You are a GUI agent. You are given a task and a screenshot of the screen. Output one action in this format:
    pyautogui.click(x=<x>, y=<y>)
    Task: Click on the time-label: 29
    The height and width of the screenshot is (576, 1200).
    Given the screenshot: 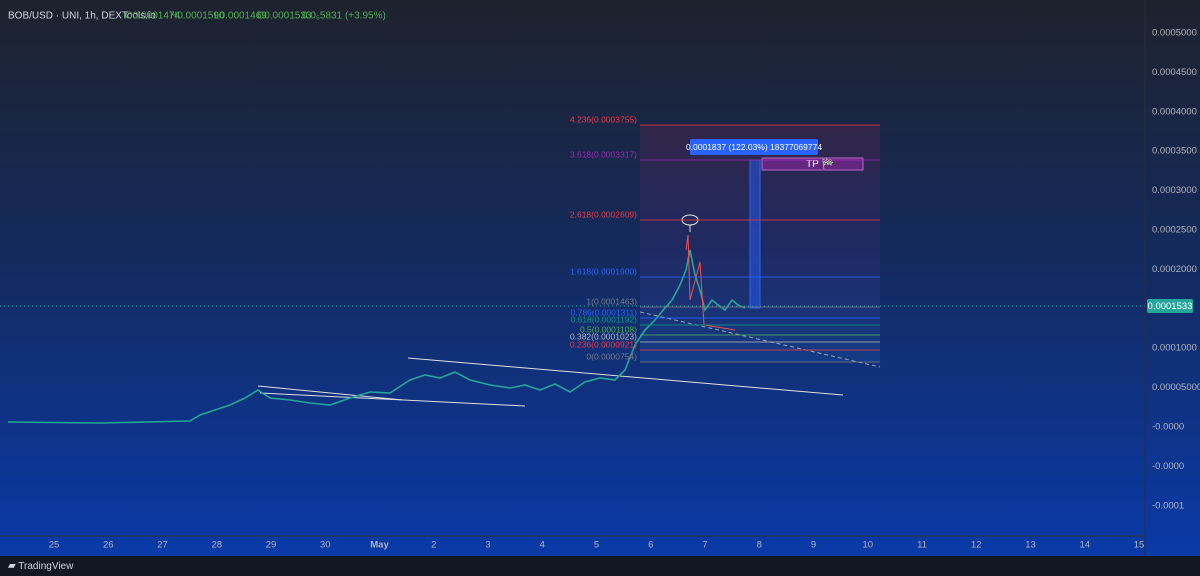 What is the action you would take?
    pyautogui.click(x=271, y=545)
    